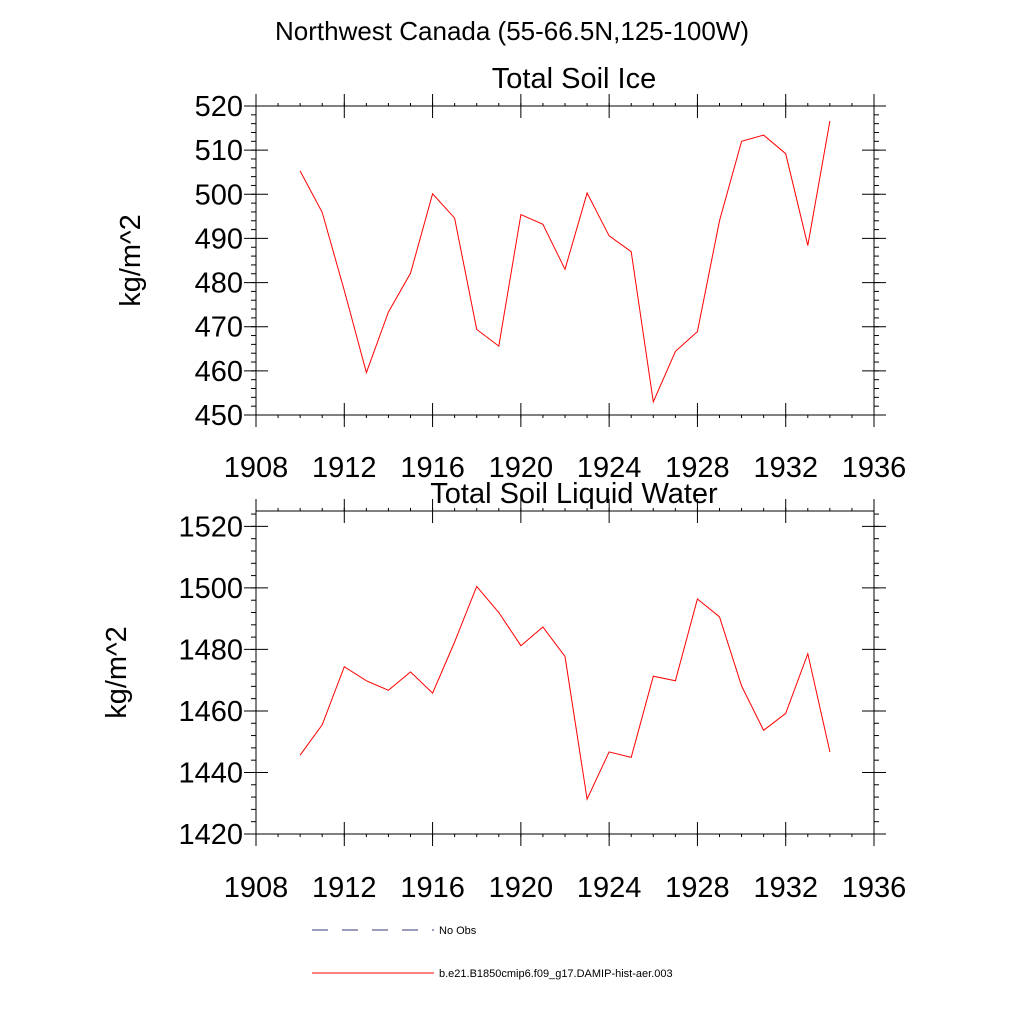  I want to click on figure-title: Northwest Canada (55-66.5N,125-100W), so click(512, 31).